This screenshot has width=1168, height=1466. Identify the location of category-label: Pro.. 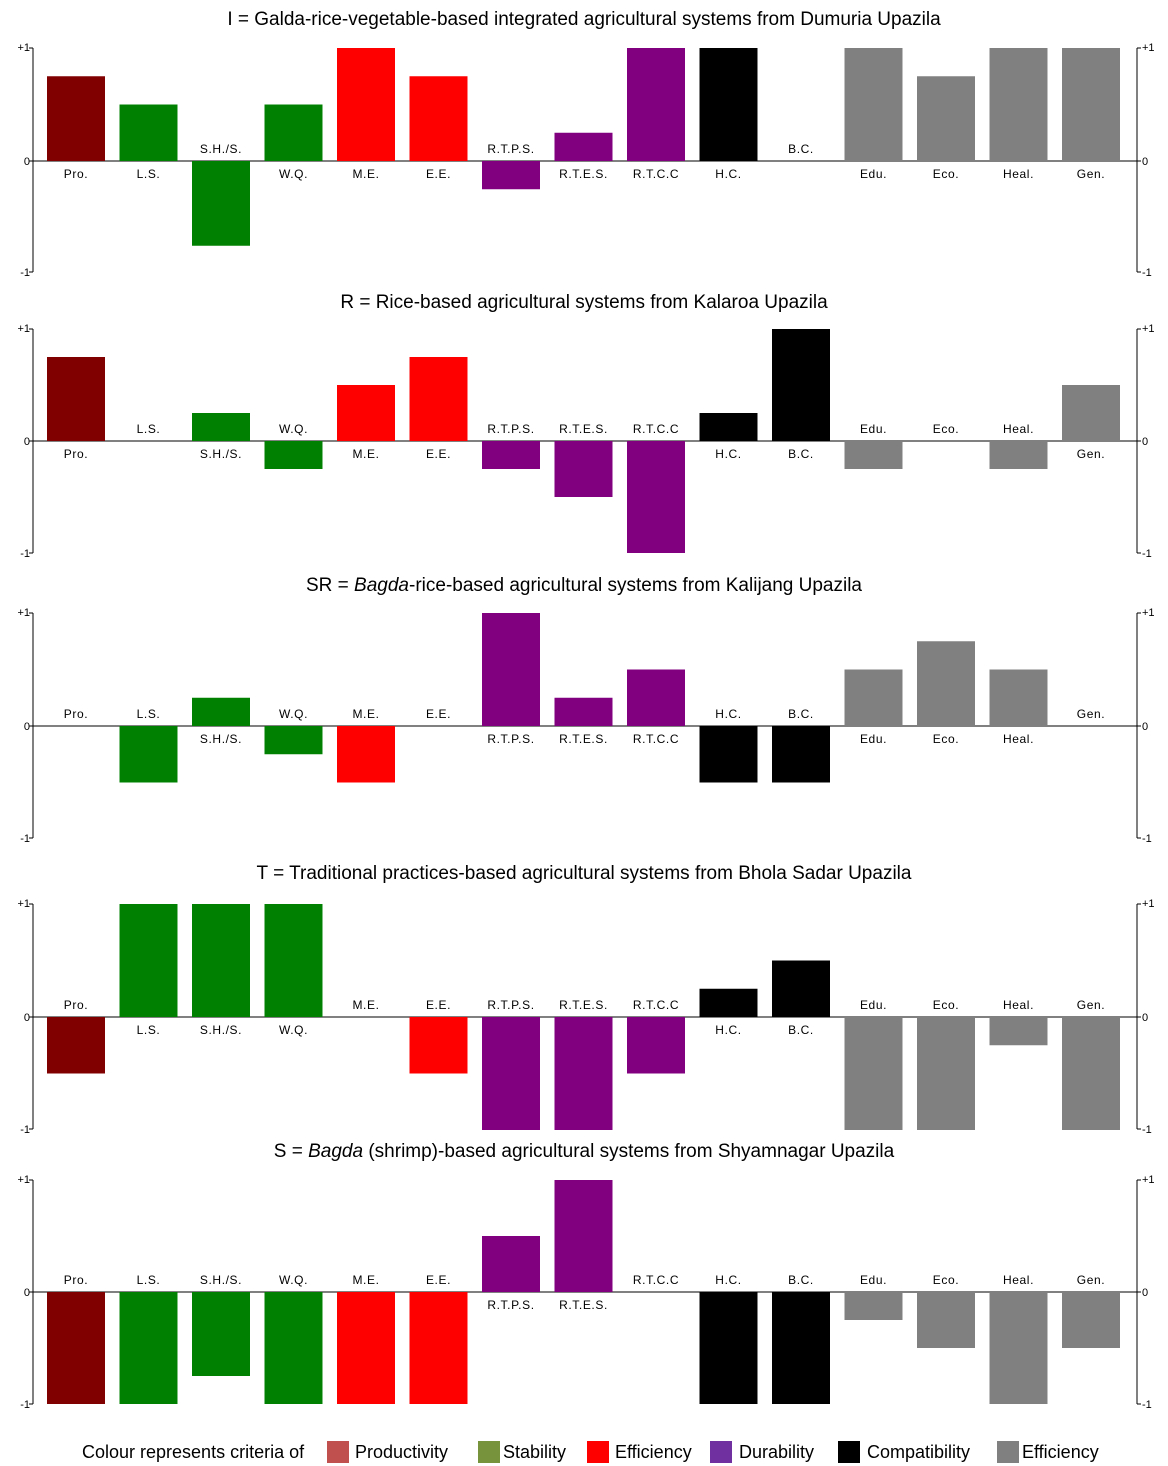
(76, 1280).